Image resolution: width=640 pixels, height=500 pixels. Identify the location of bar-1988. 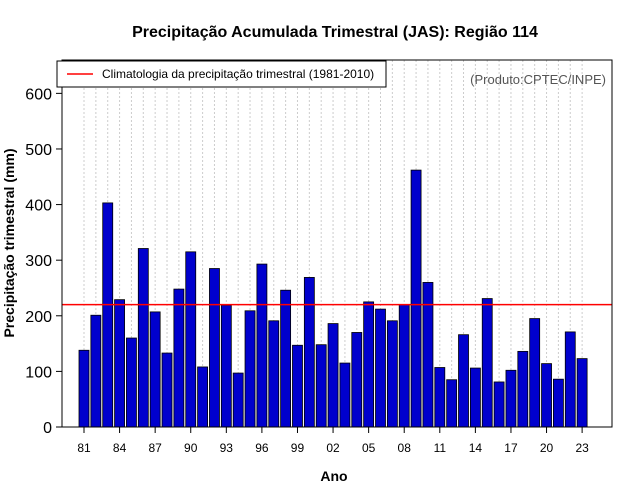
(167, 390).